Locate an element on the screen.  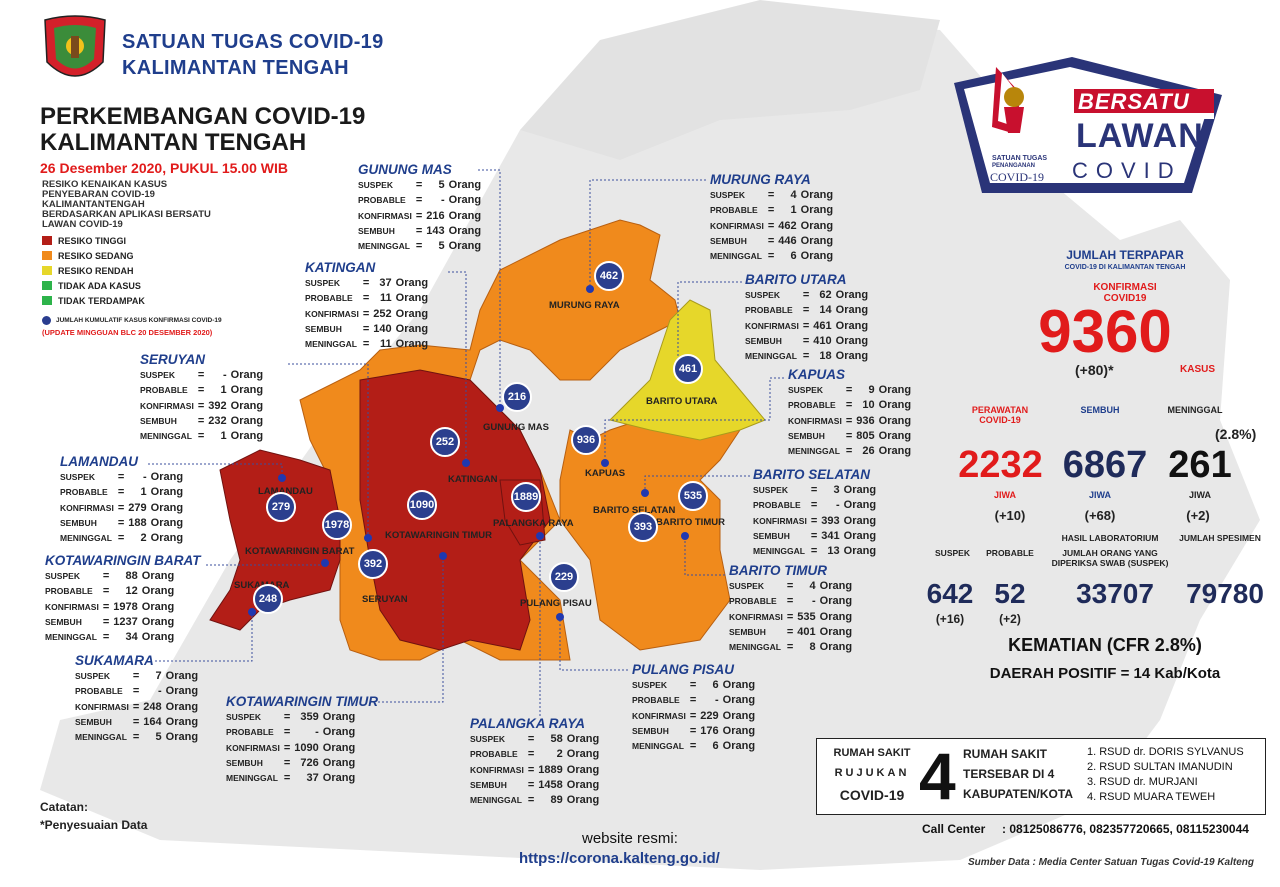
website-link: https://corona.kalteng.go.id/ is located at coordinates (619, 858).